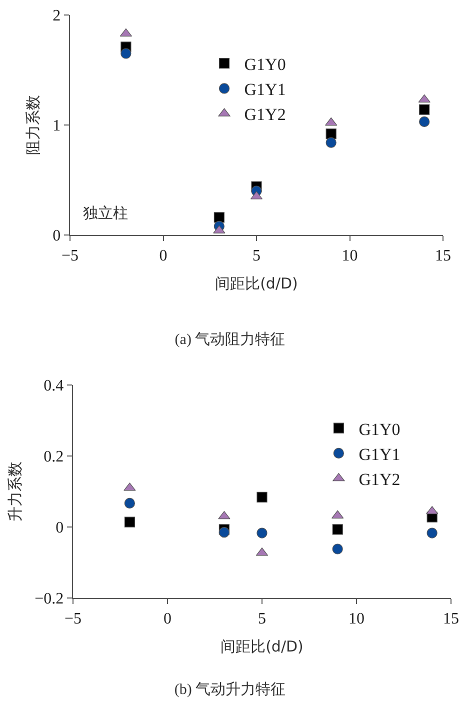  What do you see at coordinates (230, 689) in the screenshot?
I see `text: (b) 气动升力特征` at bounding box center [230, 689].